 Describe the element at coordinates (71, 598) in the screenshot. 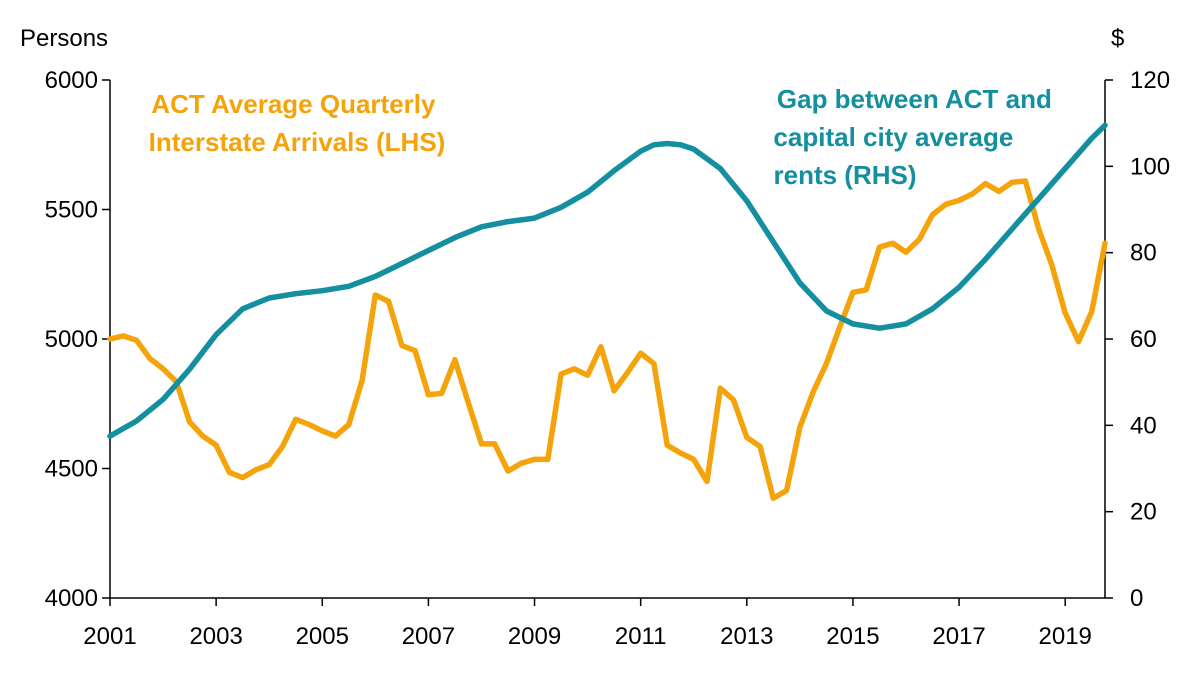

I see `left-tick-label: 4000` at that location.